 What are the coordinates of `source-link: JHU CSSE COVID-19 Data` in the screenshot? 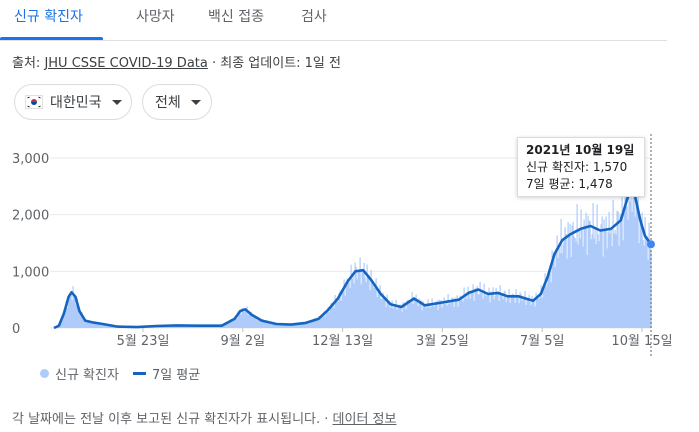 It's located at (126, 63).